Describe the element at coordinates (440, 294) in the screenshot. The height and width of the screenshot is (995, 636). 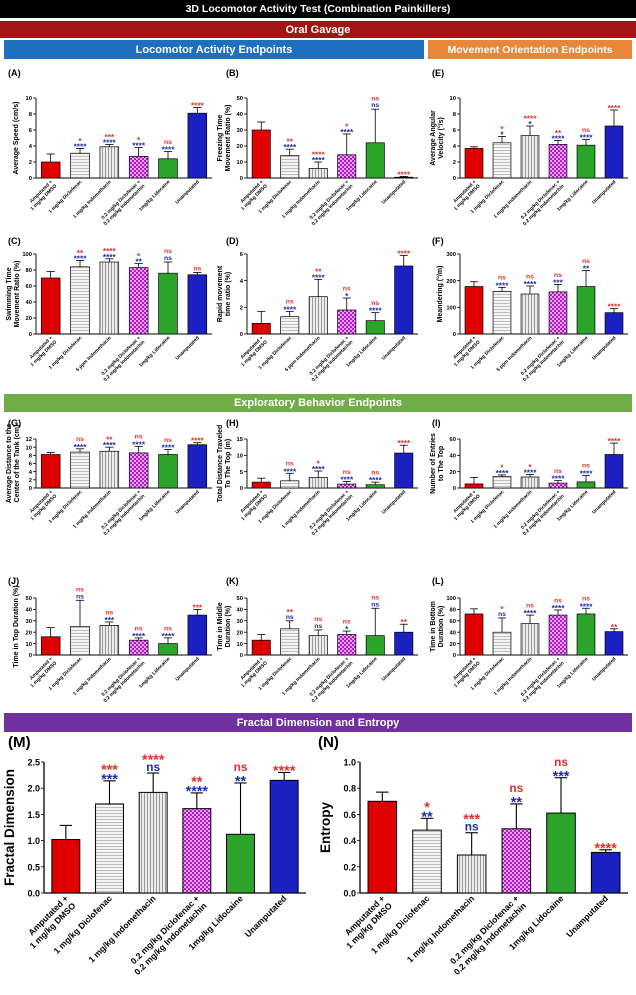
I see `y-axis-title: Meandering (°/m)` at that location.